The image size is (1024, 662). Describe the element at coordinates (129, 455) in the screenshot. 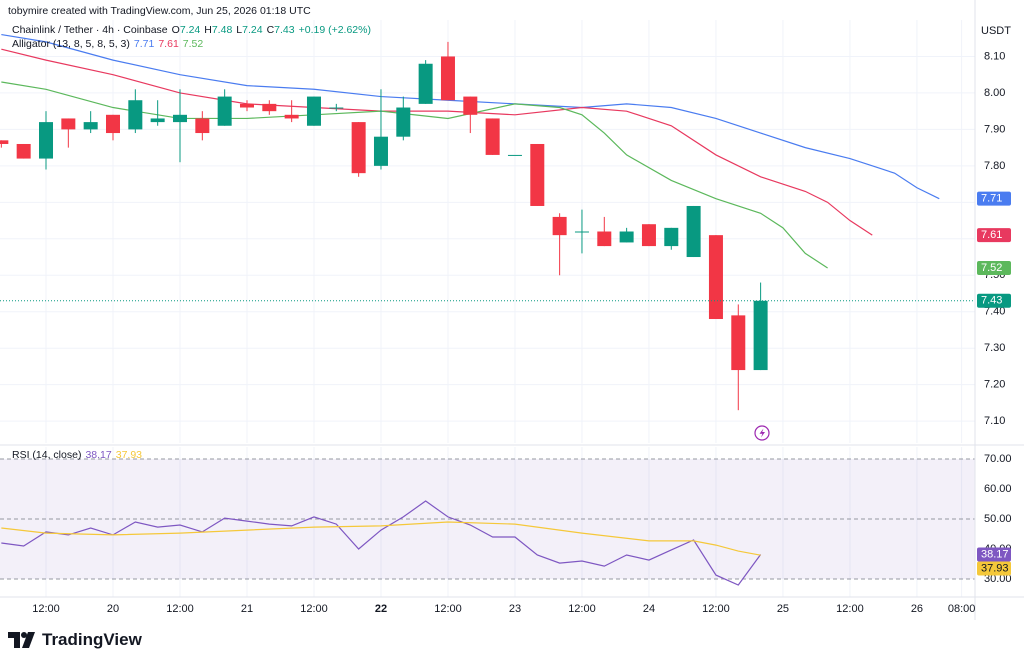

I see `indicator-value: 37.93` at that location.